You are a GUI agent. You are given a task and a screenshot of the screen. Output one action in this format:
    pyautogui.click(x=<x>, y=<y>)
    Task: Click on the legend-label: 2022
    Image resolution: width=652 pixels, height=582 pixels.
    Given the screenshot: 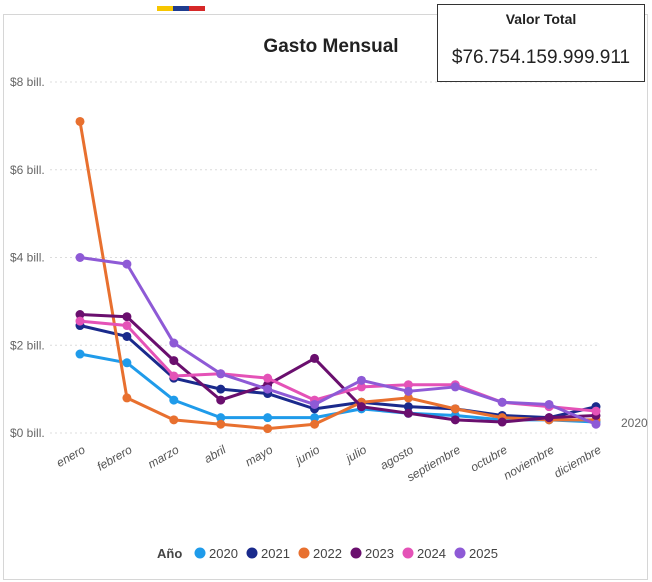 What is the action you would take?
    pyautogui.click(x=327, y=553)
    